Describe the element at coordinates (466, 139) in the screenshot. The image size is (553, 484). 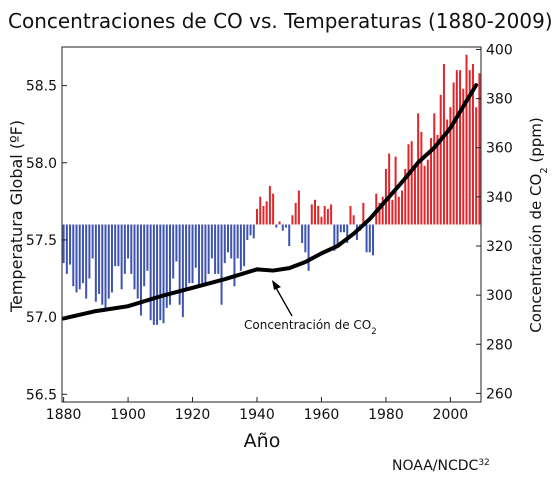
I see `temperature-bar-2005` at that location.